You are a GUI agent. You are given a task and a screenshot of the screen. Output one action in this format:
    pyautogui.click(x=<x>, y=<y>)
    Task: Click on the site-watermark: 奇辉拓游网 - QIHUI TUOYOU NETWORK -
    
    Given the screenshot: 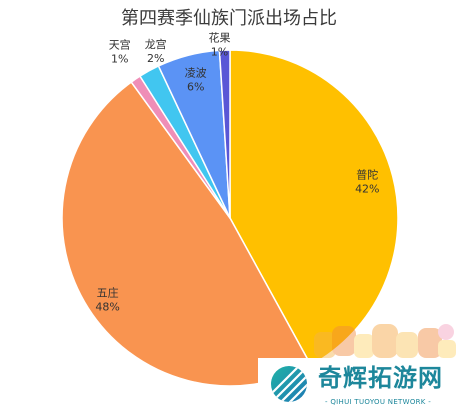 What is the action you would take?
    pyautogui.click(x=358, y=384)
    